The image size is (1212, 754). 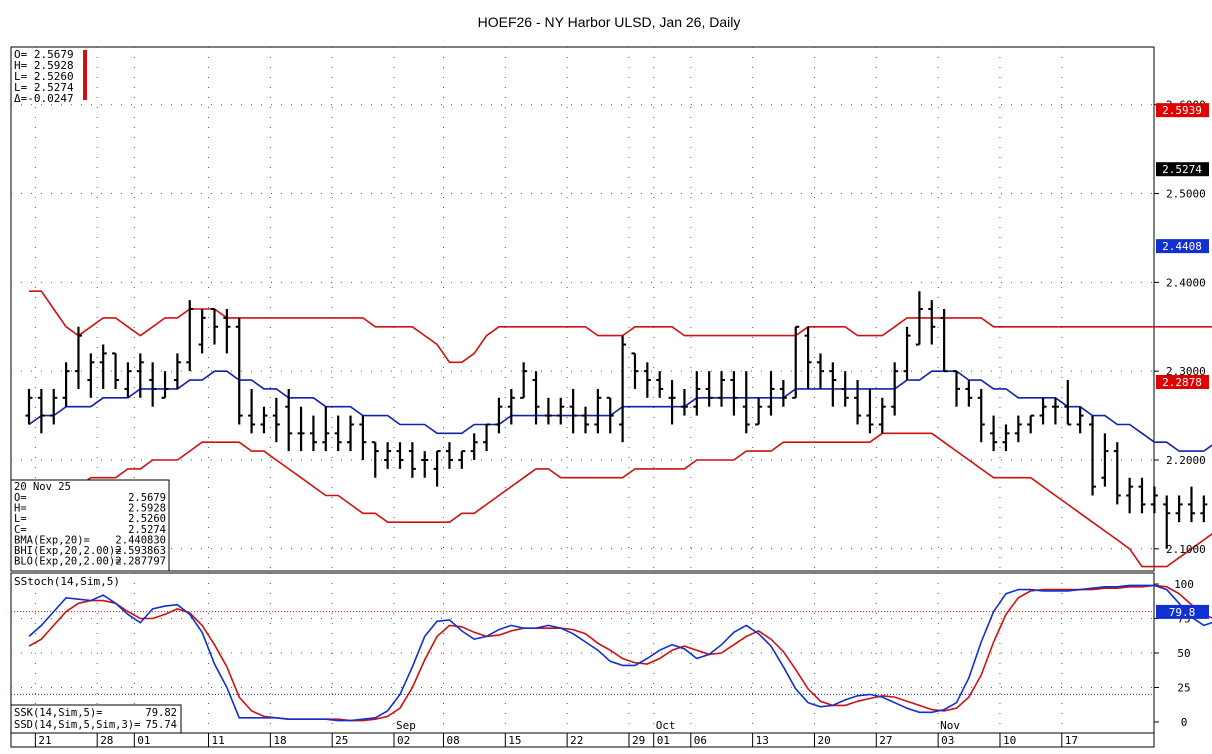 I want to click on stoch-tick-label: 0, so click(x=1184, y=722).